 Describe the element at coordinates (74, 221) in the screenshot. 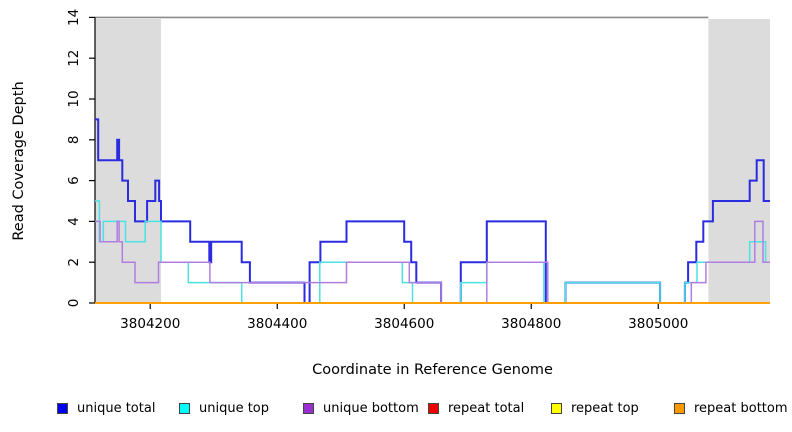

I see `y-tick-label: 4` at that location.